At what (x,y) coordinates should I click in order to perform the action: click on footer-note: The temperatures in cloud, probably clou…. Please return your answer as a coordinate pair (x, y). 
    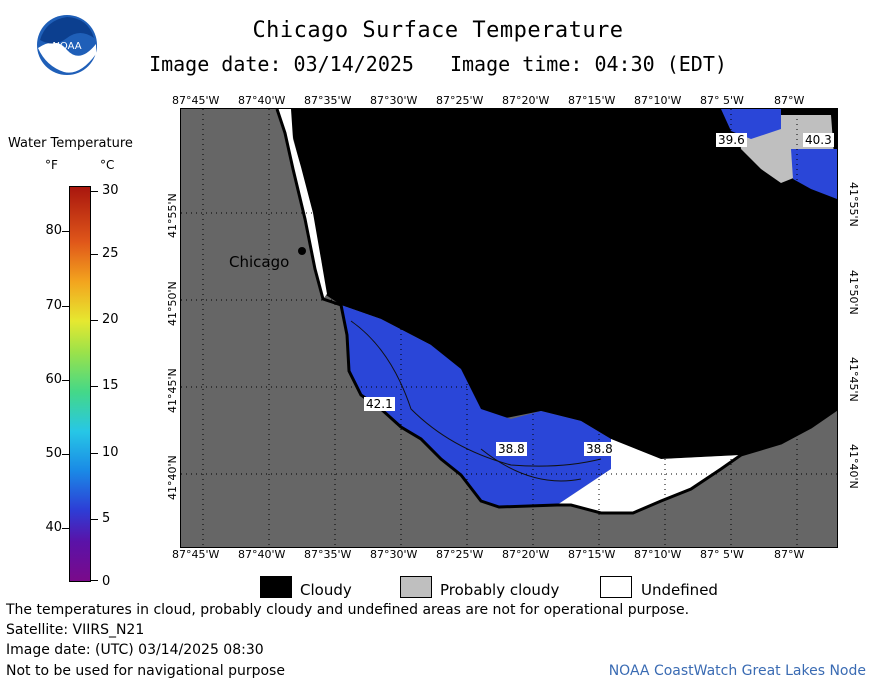
    Looking at the image, I should click on (348, 610).